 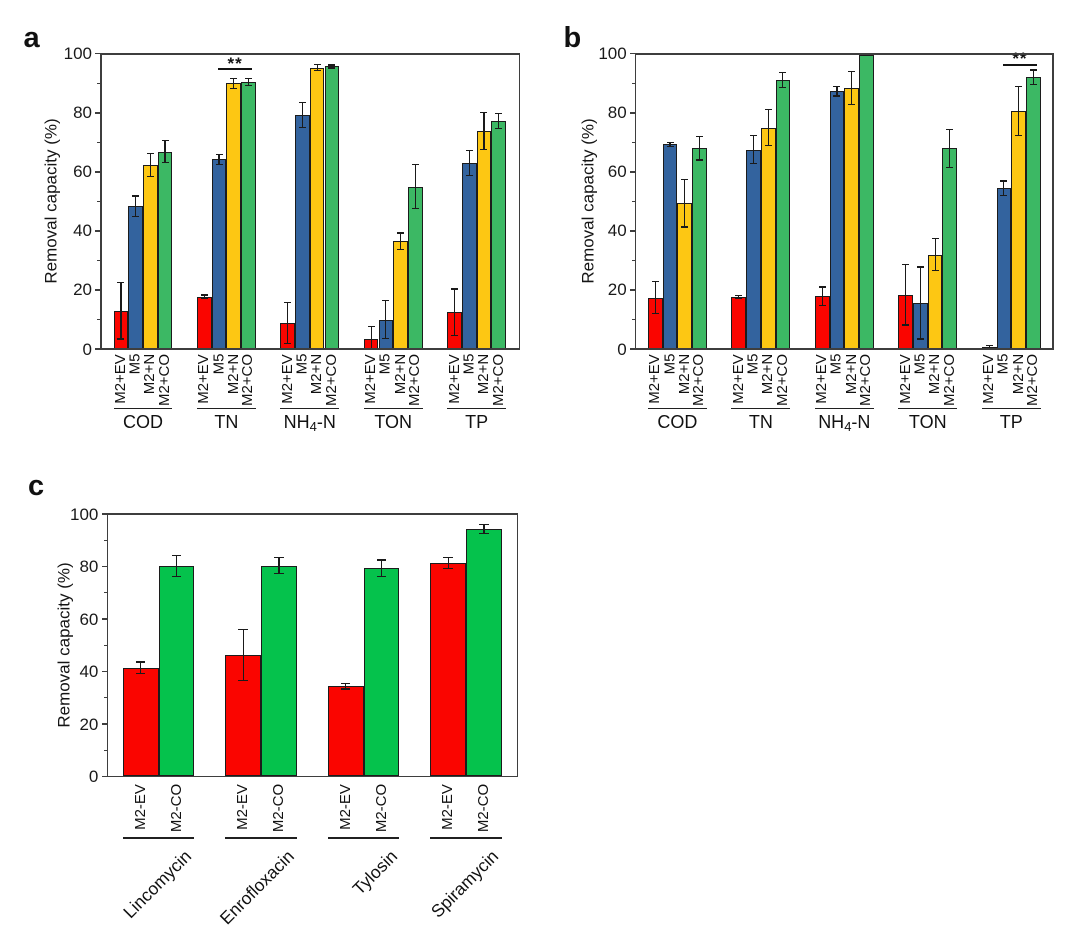 What do you see at coordinates (1020, 64) in the screenshot?
I see `significance-bracket` at bounding box center [1020, 64].